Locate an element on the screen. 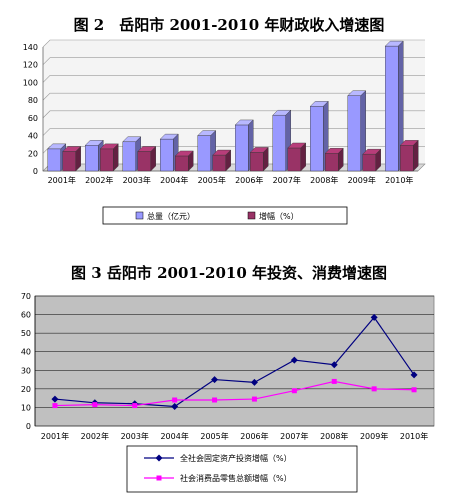  point-s1-2001年 is located at coordinates (55, 399).